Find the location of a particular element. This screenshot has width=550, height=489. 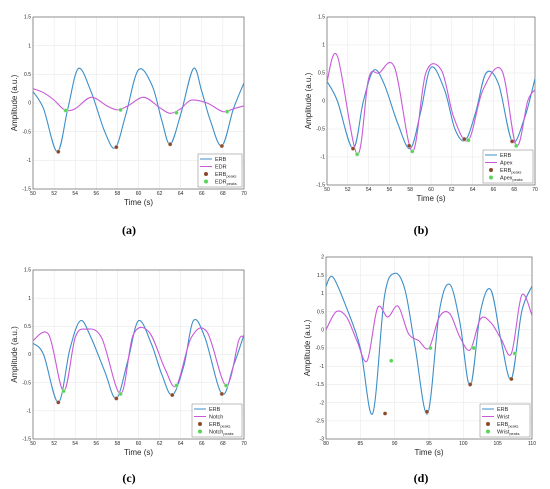

legend-label: Notchpeaks is located at coordinates (221, 433).